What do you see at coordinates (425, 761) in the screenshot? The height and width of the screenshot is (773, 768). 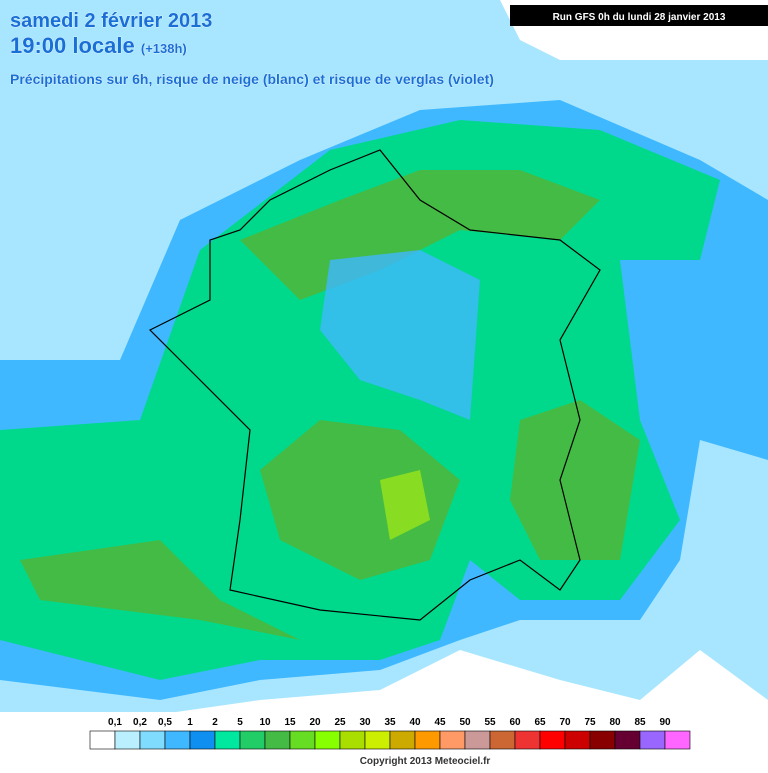 I see `copyright: Copyright 2013 Meteociel.fr` at bounding box center [425, 761].